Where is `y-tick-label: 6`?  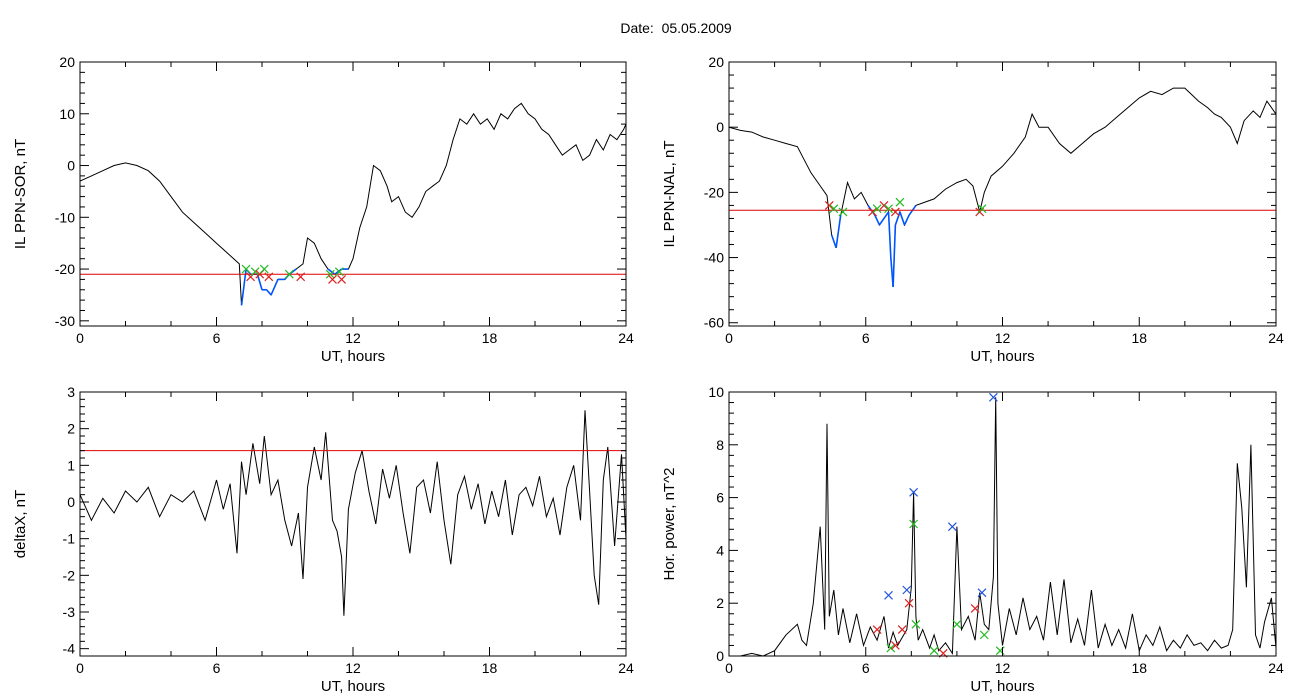 y-tick-label: 6 is located at coordinates (720, 498).